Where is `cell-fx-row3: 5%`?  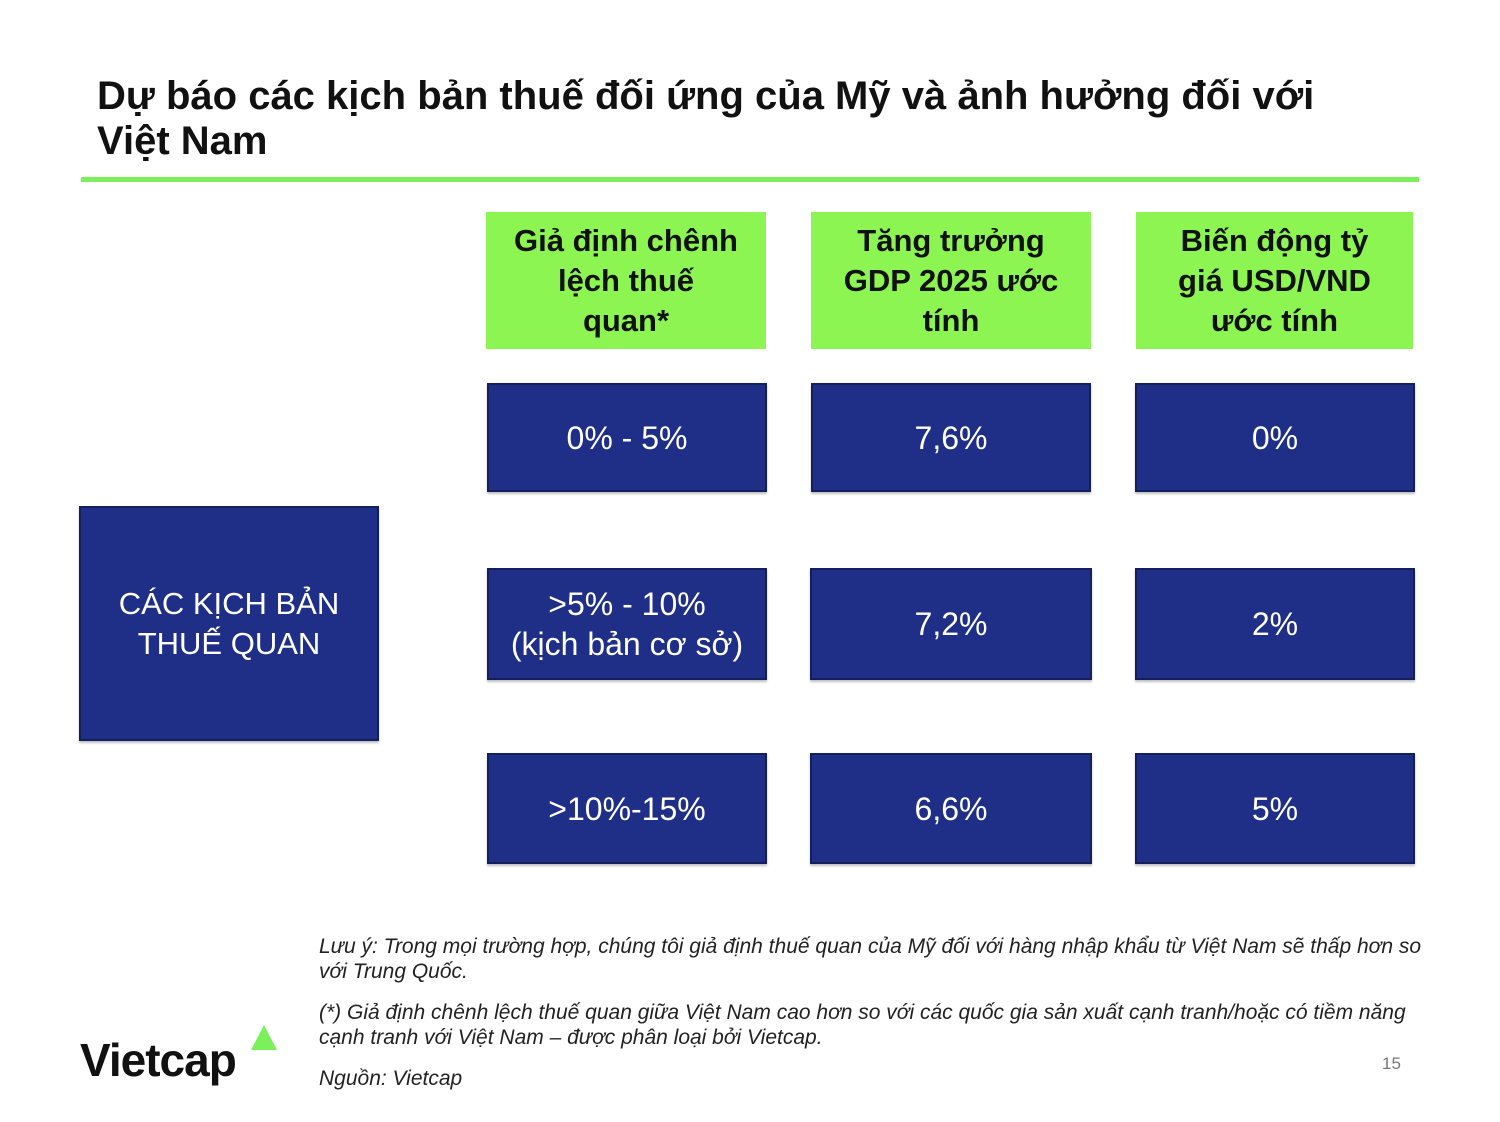 cell-fx-row3: 5% is located at coordinates (1275, 808).